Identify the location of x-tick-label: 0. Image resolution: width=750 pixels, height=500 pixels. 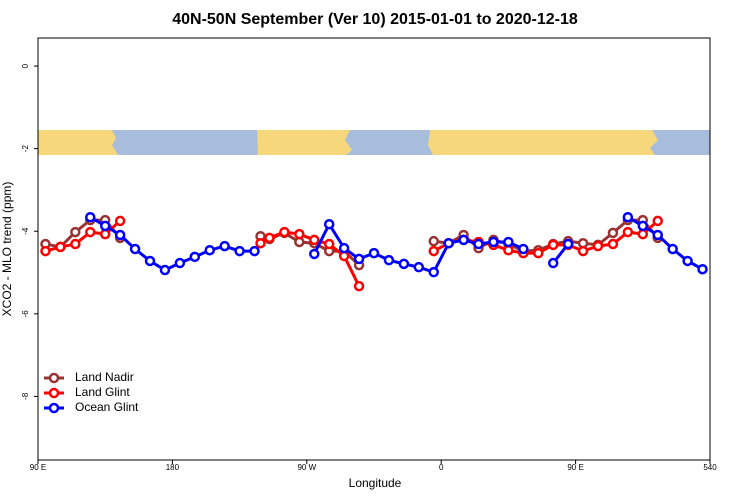
(441, 467).